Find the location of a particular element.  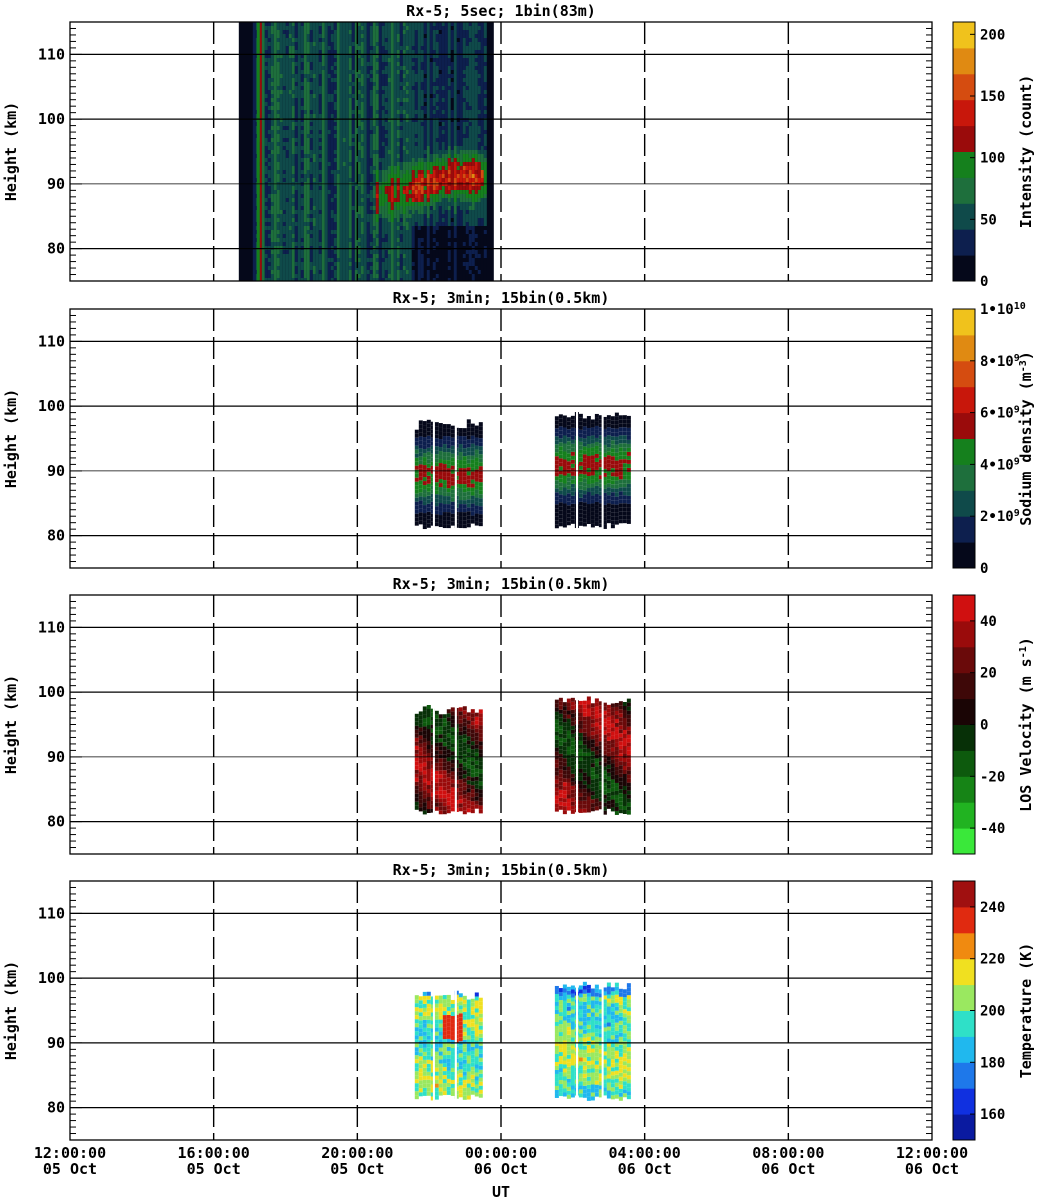

x-tick-time: 08:00:00 is located at coordinates (788, 1153).